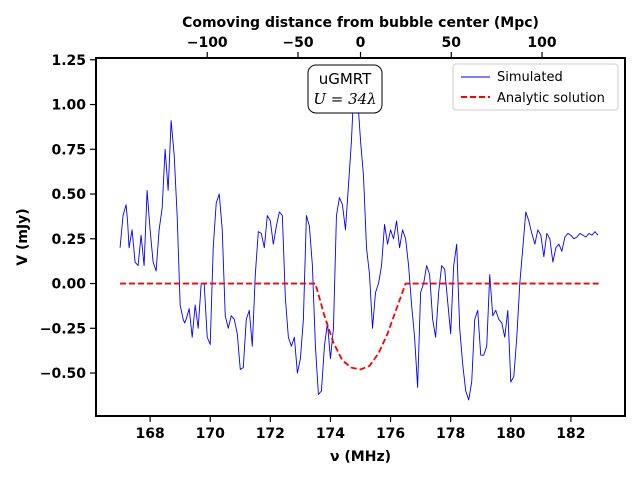 Image resolution: width=640 pixels, height=480 pixels. What do you see at coordinates (23, 236) in the screenshot?
I see `y-axis-title: V (mJy)` at bounding box center [23, 236].